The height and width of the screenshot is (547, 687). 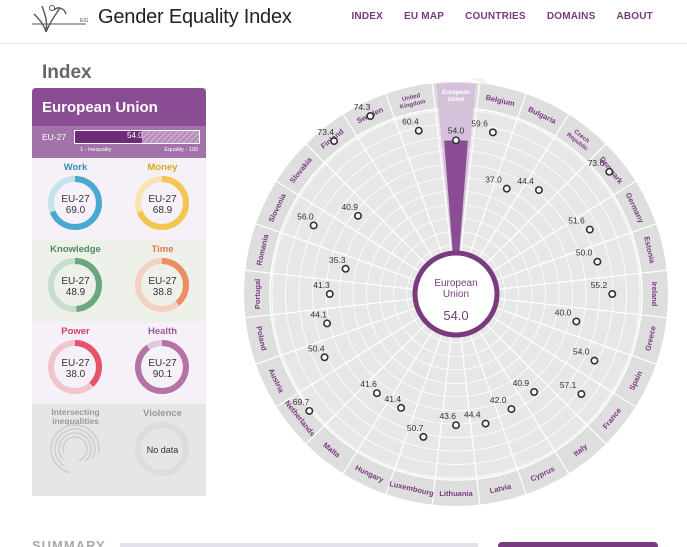 I want to click on country-value: 50.7, so click(x=415, y=428).